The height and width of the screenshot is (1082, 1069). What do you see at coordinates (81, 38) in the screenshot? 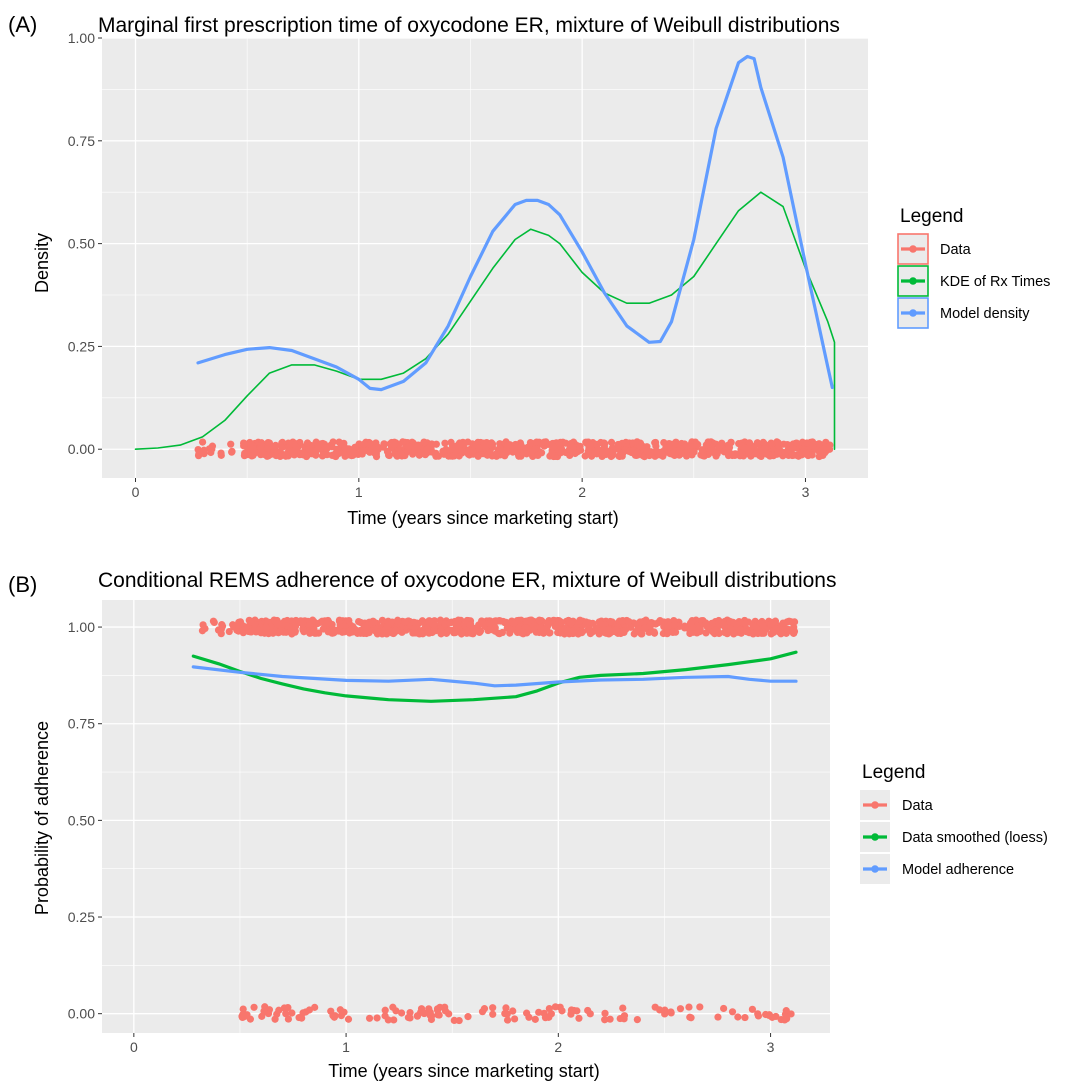
I see `panel-a-ytick-label: 1.00` at bounding box center [81, 38].